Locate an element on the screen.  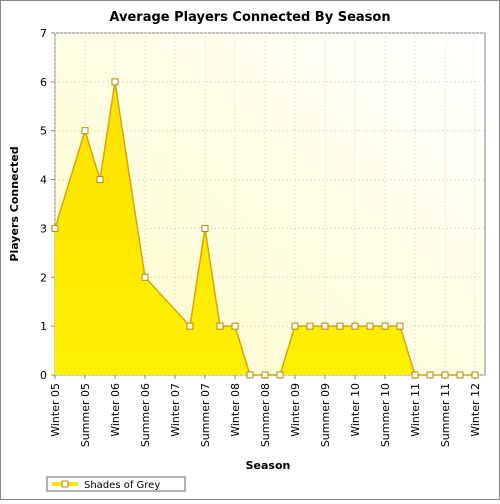
x-tick-label: Winter 11 is located at coordinates (415, 410).